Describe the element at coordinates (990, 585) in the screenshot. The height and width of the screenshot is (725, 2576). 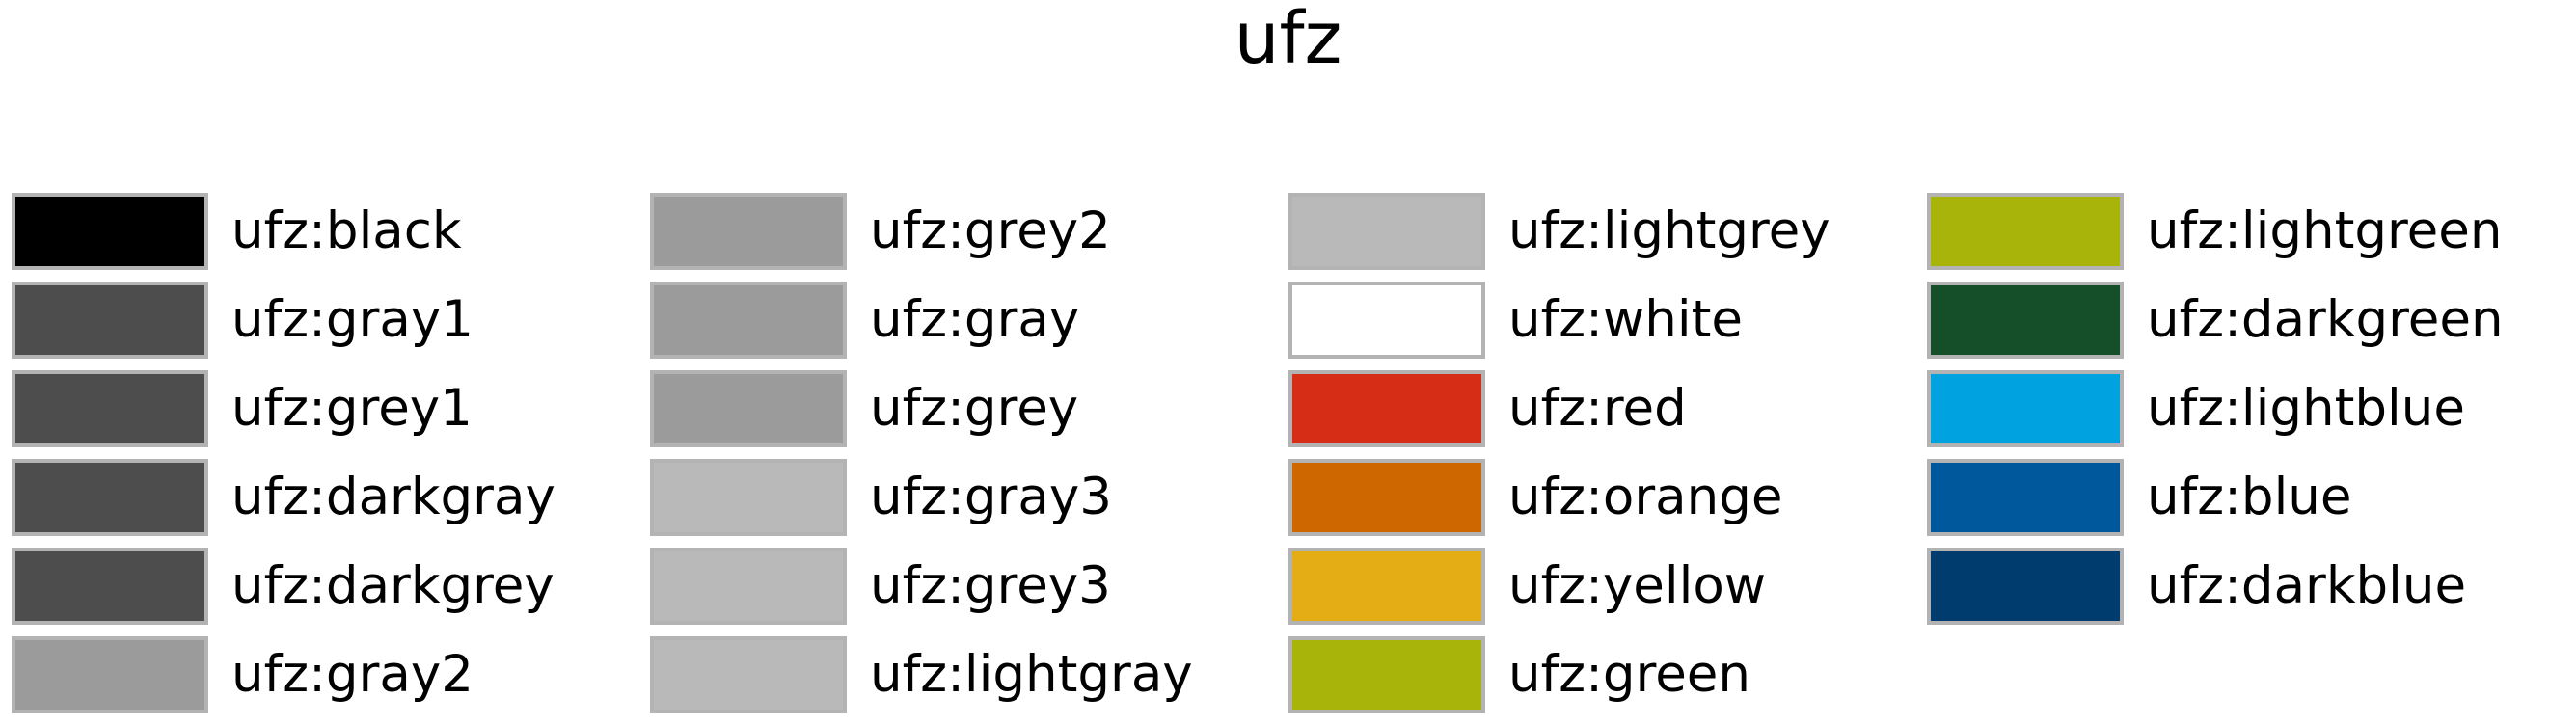
I see `color-label: ufz:grey3` at that location.